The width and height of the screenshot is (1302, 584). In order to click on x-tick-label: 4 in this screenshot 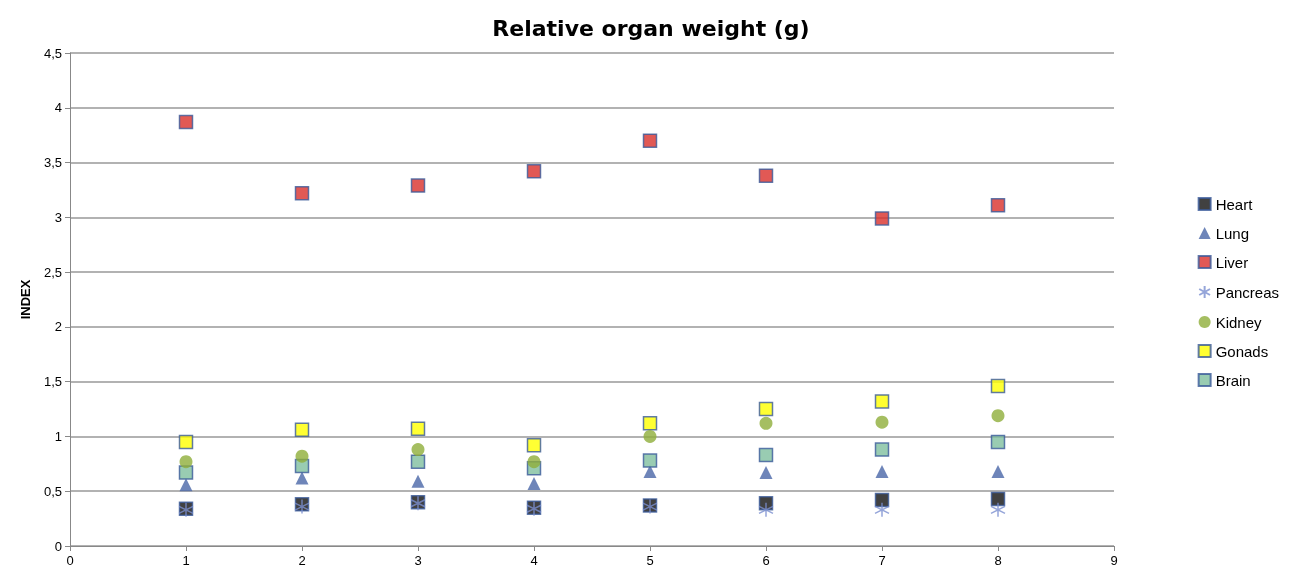, I will do `click(534, 560)`.